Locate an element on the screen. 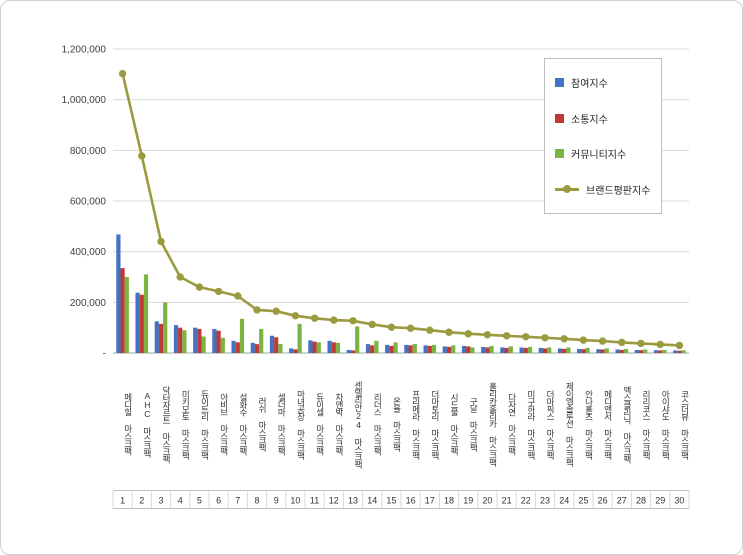 The width and height of the screenshot is (743, 555). rank-number-label: 19 is located at coordinates (468, 501).